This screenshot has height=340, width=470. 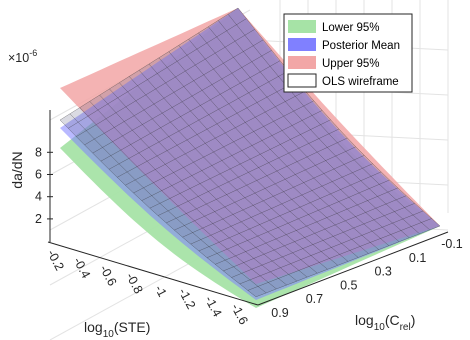 I want to click on z-axis-label: da/dN, so click(x=17, y=169).